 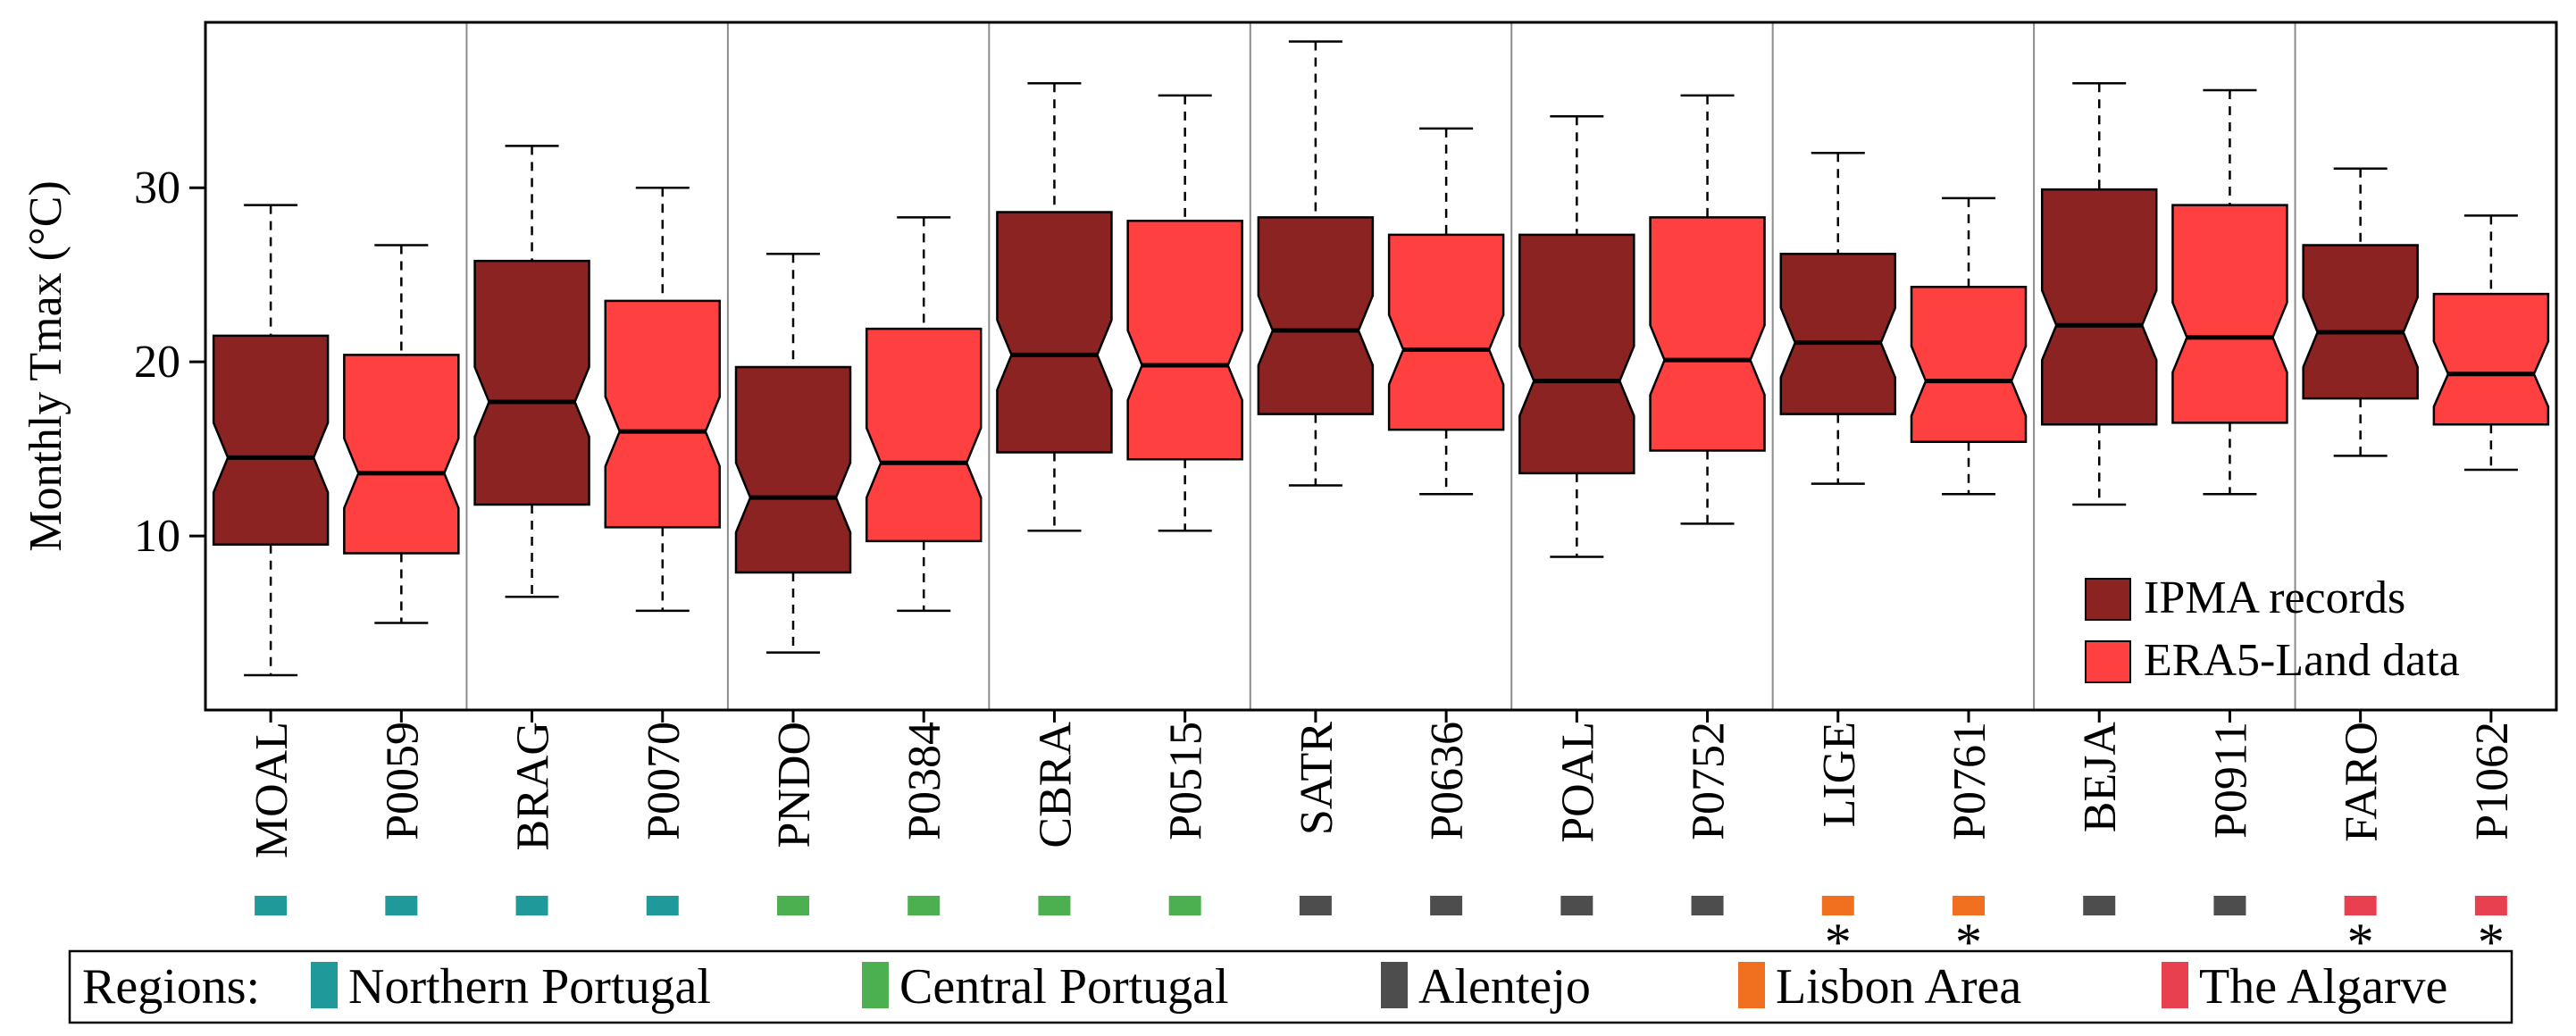 I want to click on x-tick-label: P1062, so click(x=2493, y=781).